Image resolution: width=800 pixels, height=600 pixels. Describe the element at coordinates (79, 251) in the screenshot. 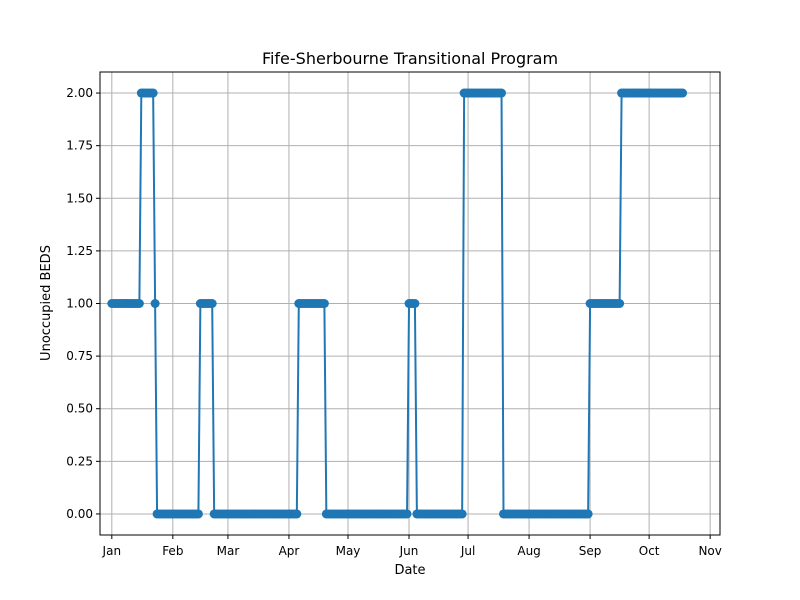

I see `y-tick-label: 1.25` at that location.